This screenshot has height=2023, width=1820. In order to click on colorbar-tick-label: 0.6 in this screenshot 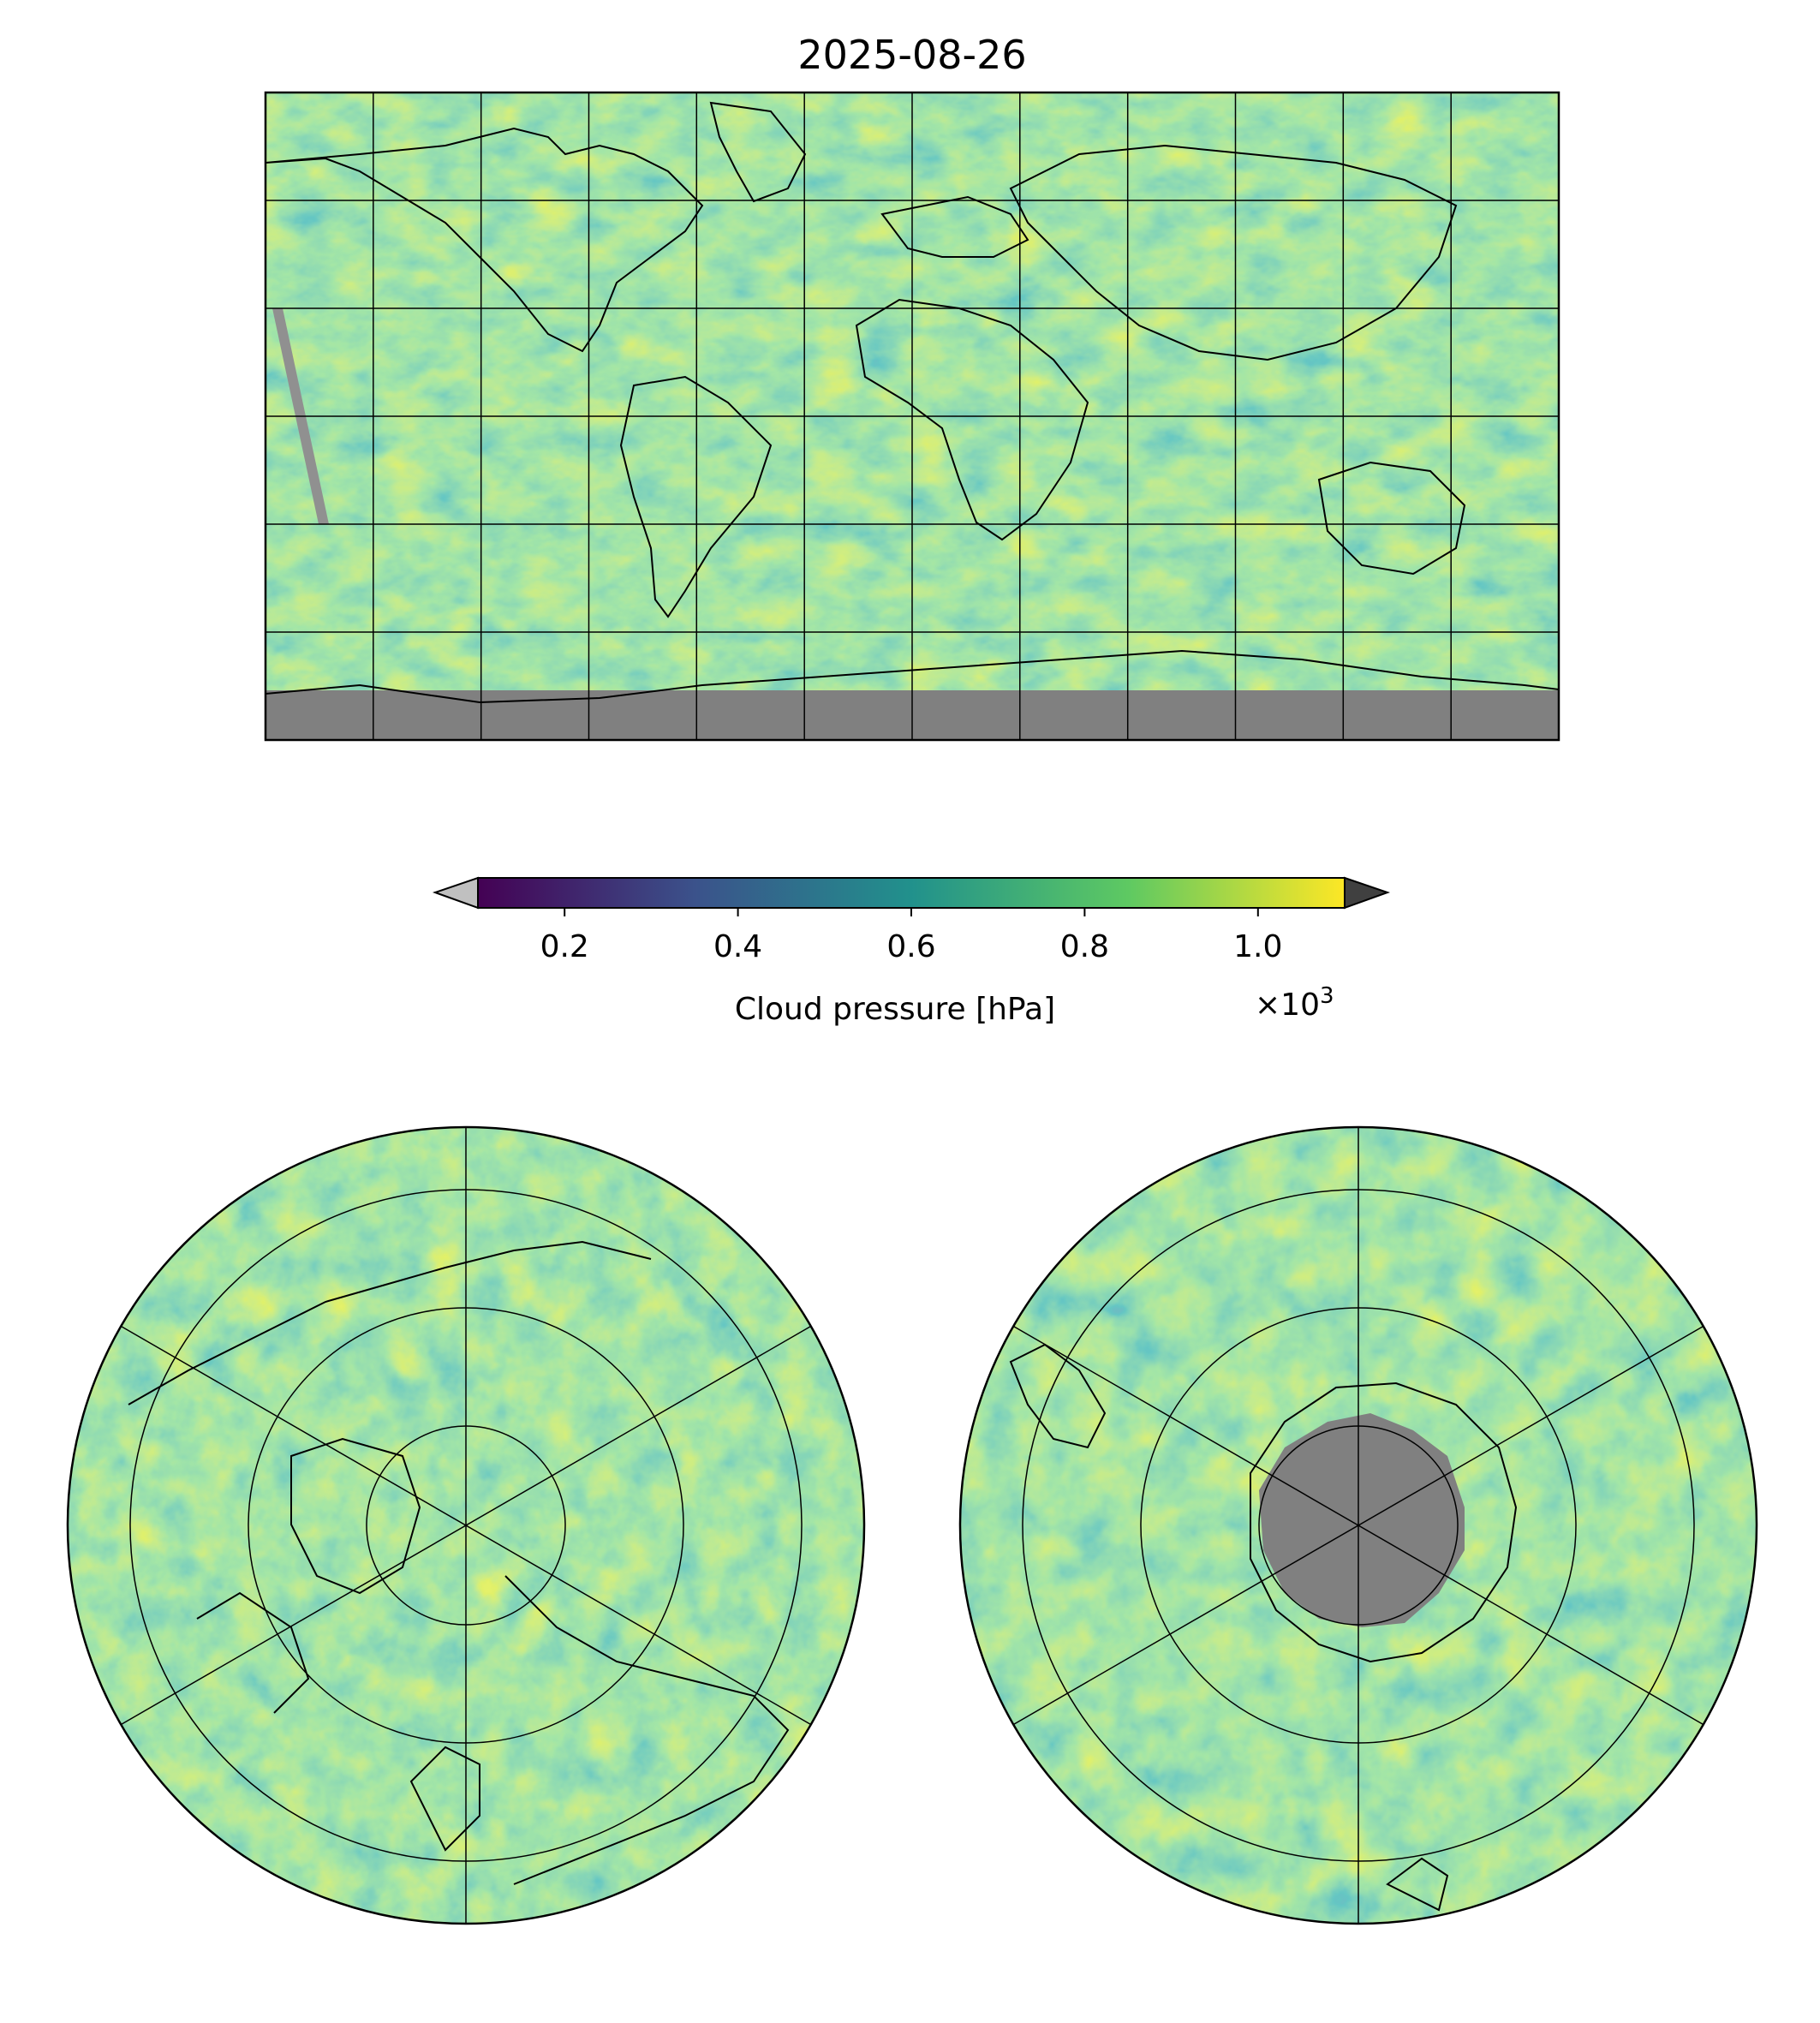, I will do `click(911, 946)`.